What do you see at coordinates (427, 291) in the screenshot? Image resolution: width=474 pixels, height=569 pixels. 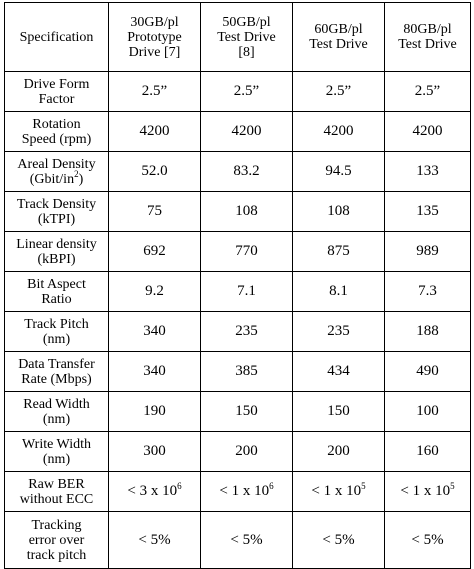 I see `table-cell: 7.3` at bounding box center [427, 291].